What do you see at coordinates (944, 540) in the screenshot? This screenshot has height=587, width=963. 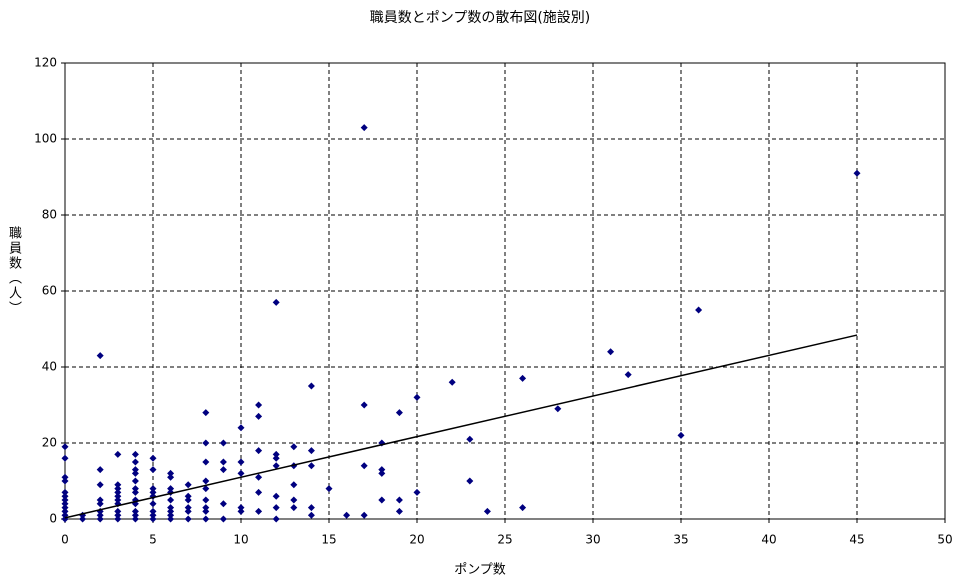 I see `x-tick-label: 50` at bounding box center [944, 540].